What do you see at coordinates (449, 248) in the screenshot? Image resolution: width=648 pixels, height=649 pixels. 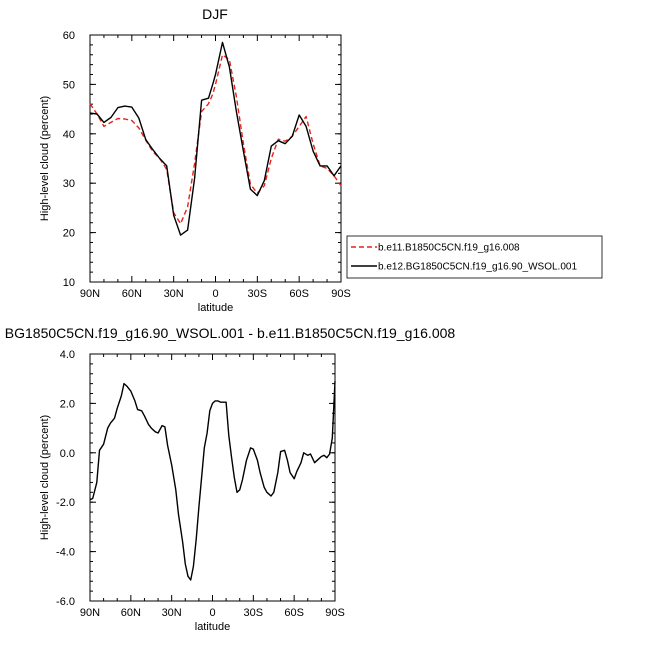 I see `legend-label-1: b.e11.B1850C5CN.f19_g16.008` at bounding box center [449, 248].